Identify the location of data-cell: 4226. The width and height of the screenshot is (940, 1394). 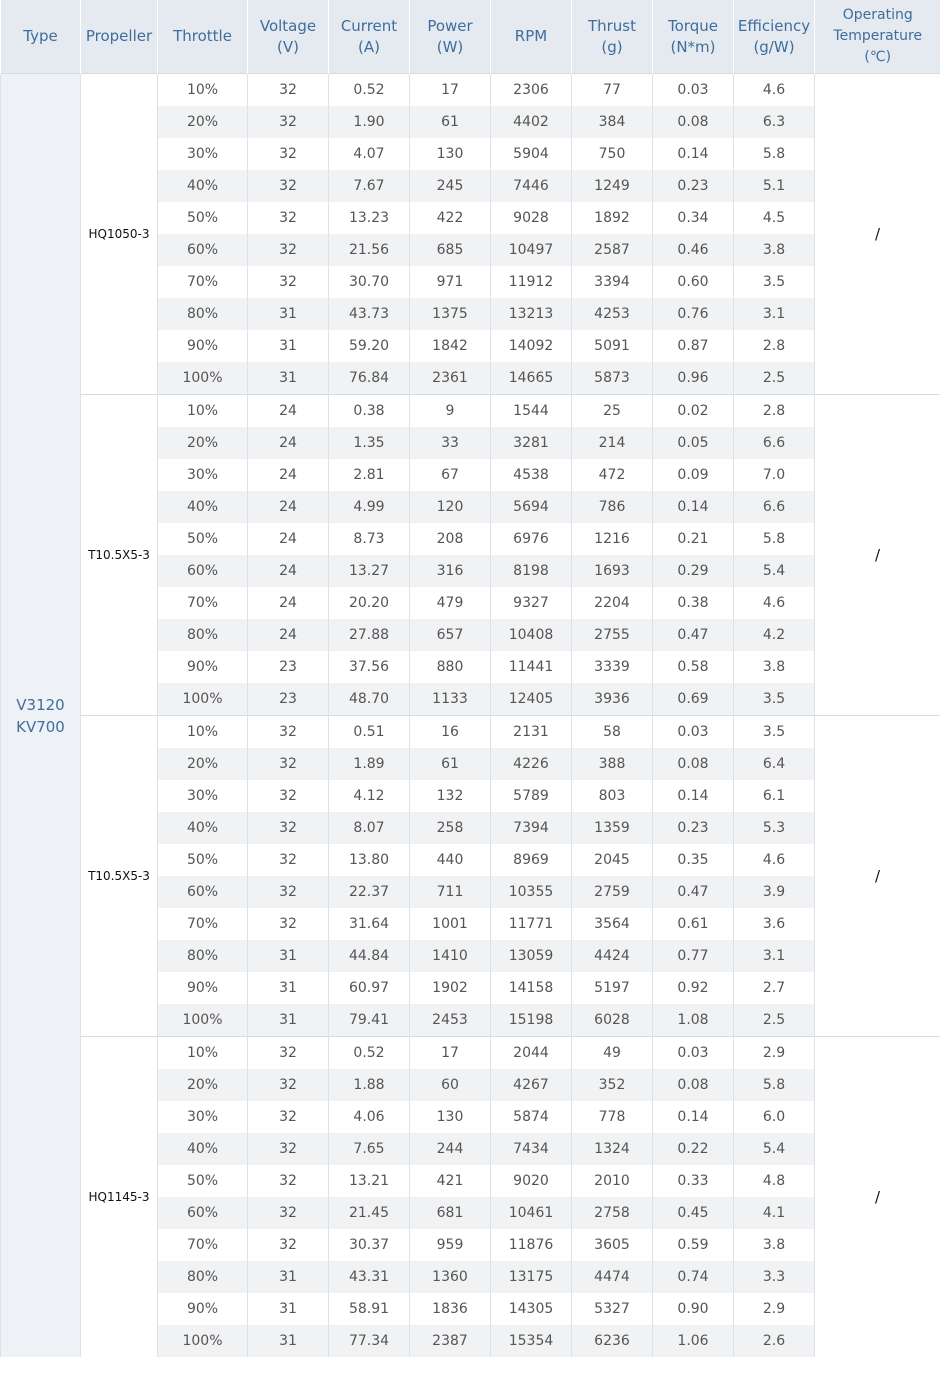
(531, 764).